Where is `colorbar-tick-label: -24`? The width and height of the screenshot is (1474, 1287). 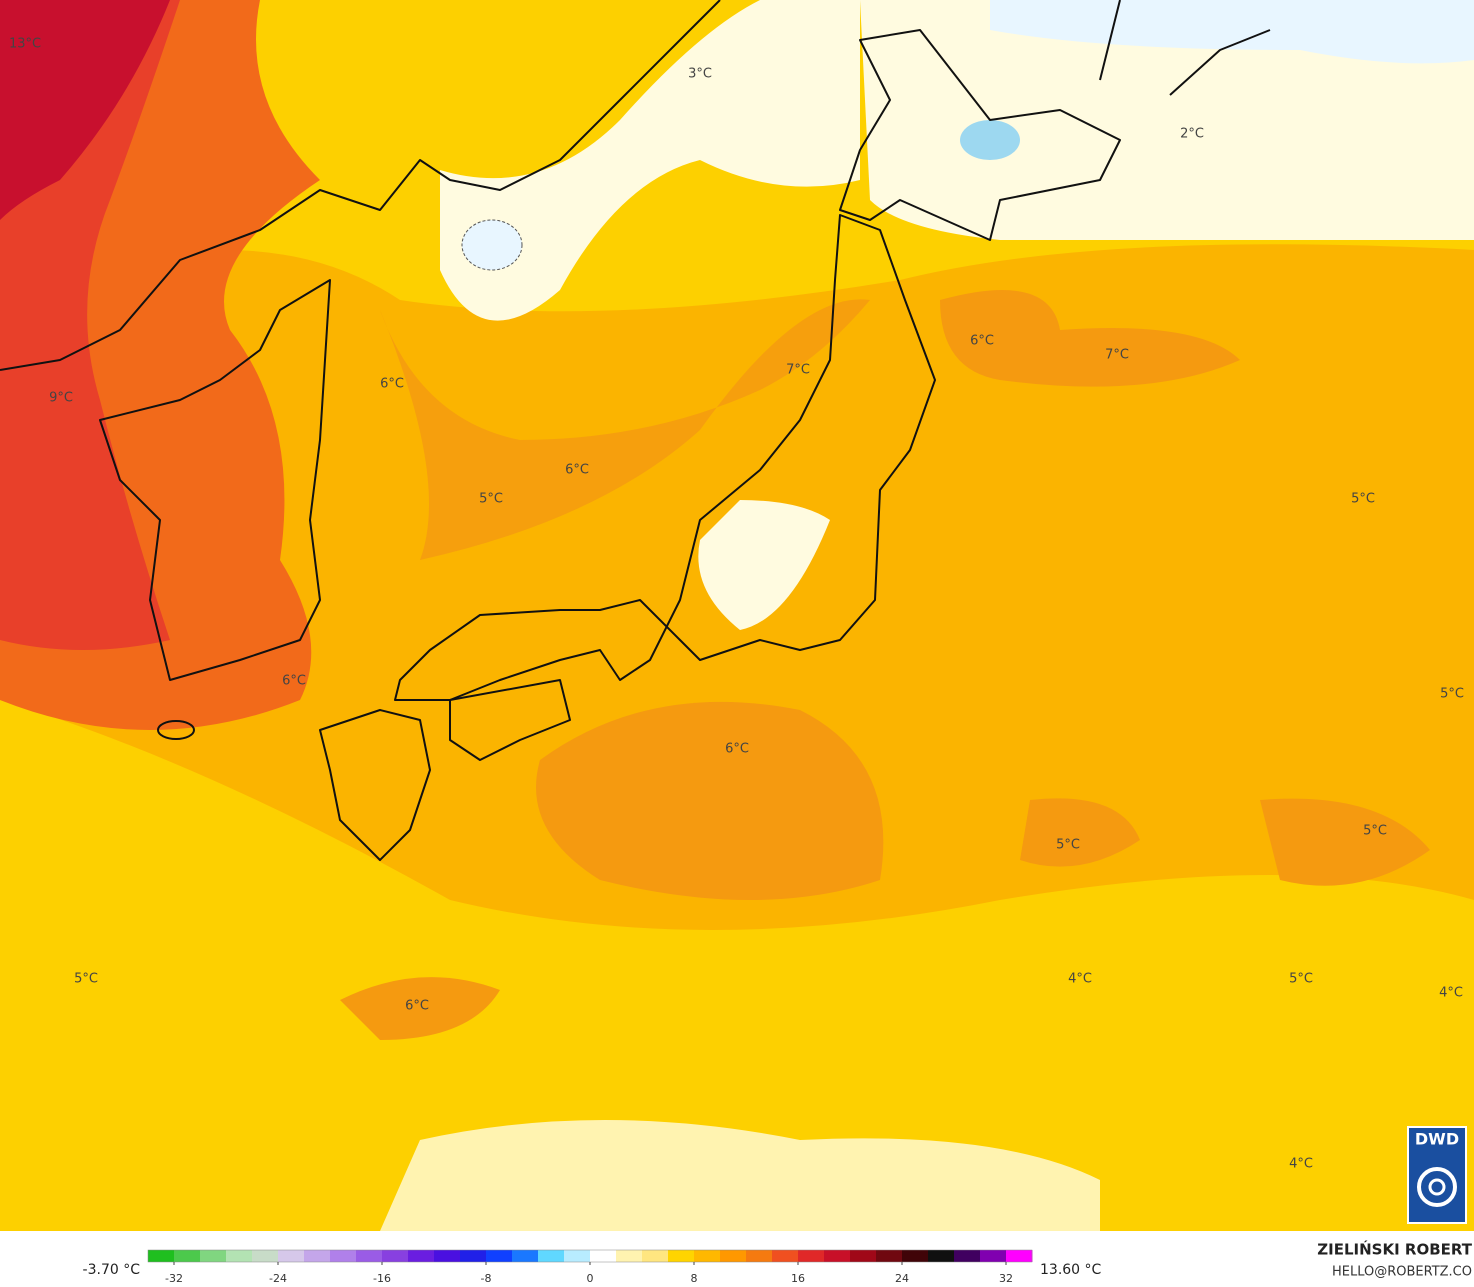
colorbar-tick-label: -24 is located at coordinates (278, 1278).